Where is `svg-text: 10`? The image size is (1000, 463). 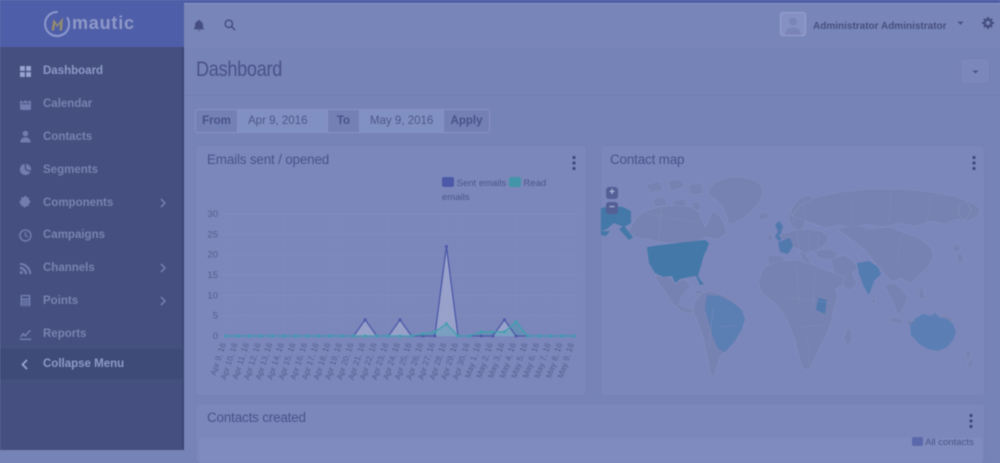 svg-text: 10 is located at coordinates (212, 295).